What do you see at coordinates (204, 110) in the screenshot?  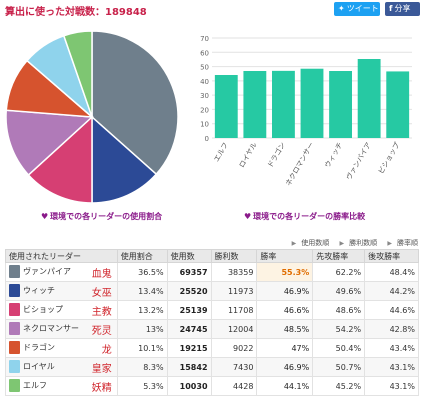 I see `y-tick-label: 20` at bounding box center [204, 110].